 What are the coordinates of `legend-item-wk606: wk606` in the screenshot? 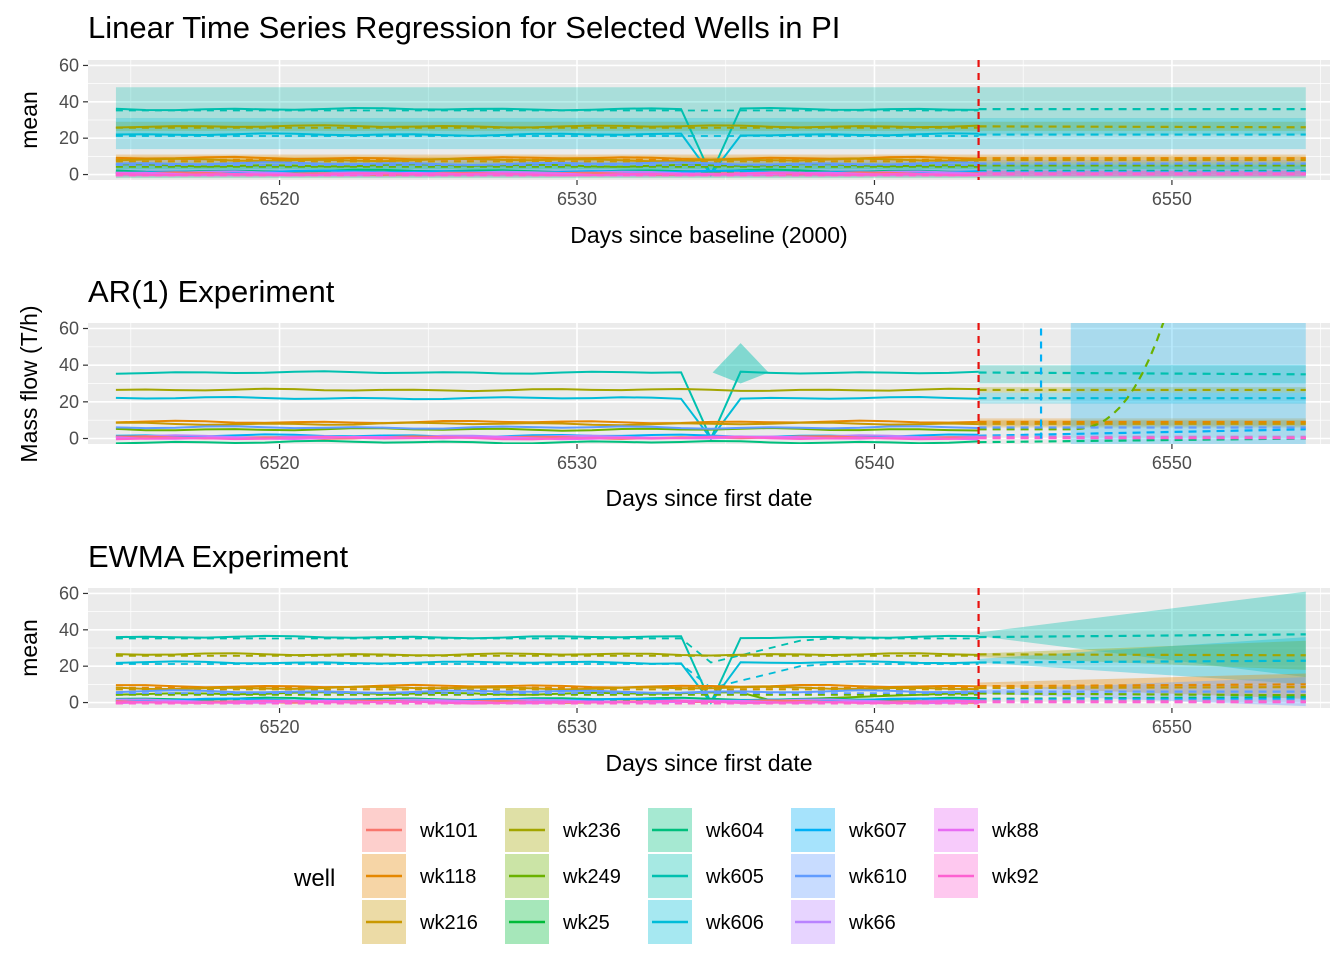 It's located at (706, 922).